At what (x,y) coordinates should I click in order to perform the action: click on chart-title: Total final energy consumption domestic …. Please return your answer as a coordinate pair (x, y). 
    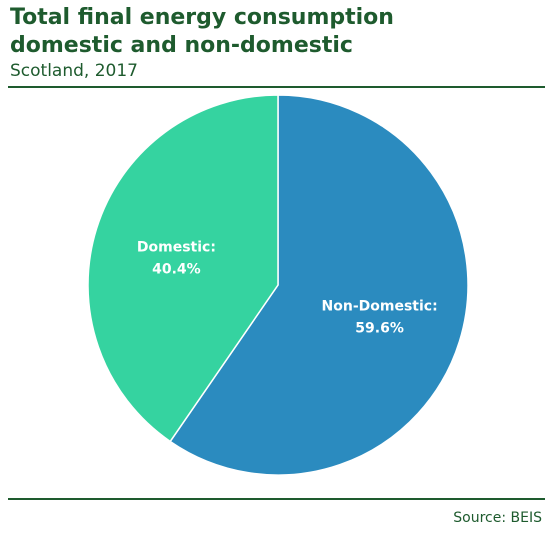
    Looking at the image, I should click on (275, 32).